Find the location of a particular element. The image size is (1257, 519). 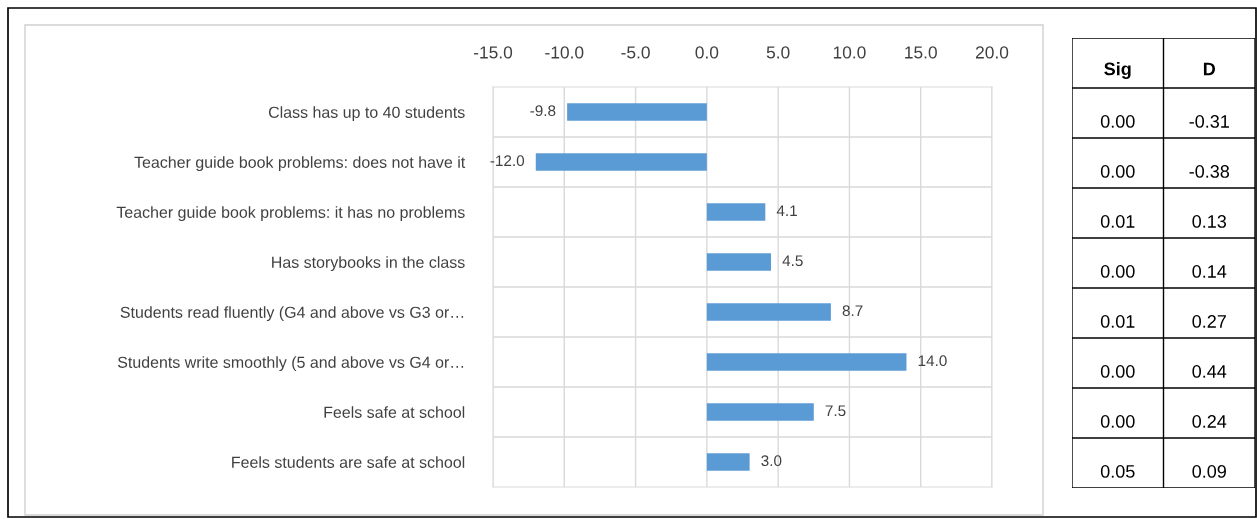

y-tick-label: Teacher guide book problems: it has no problems is located at coordinates (290, 214).